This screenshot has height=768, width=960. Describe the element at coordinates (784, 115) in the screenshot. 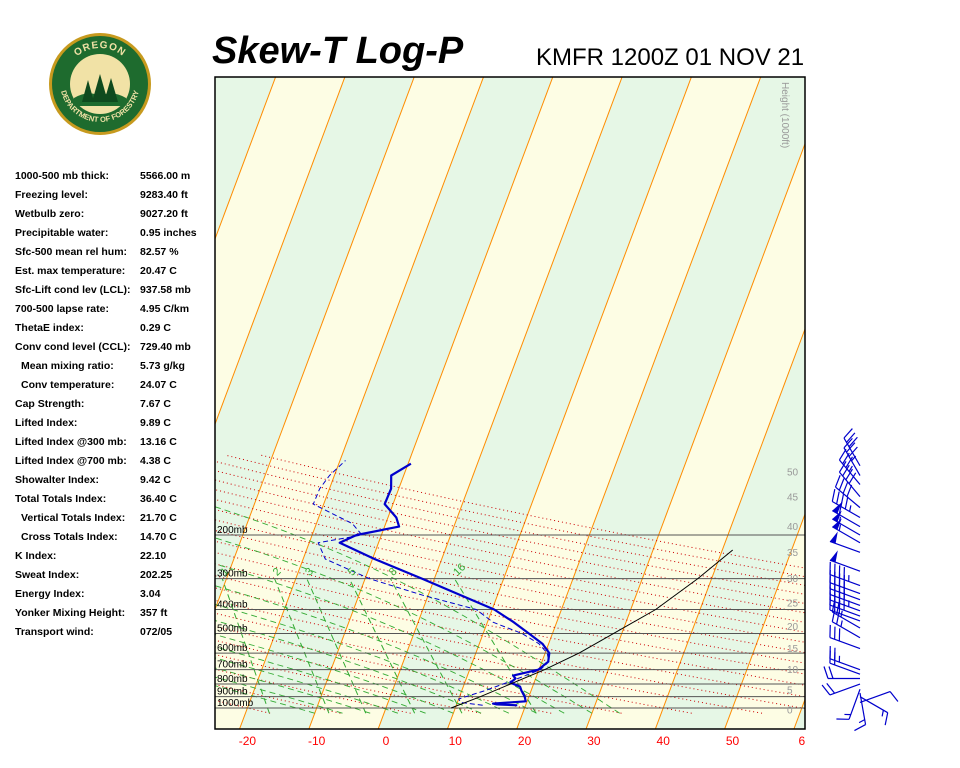

I see `height-axis-title: Height (1000ft)` at that location.